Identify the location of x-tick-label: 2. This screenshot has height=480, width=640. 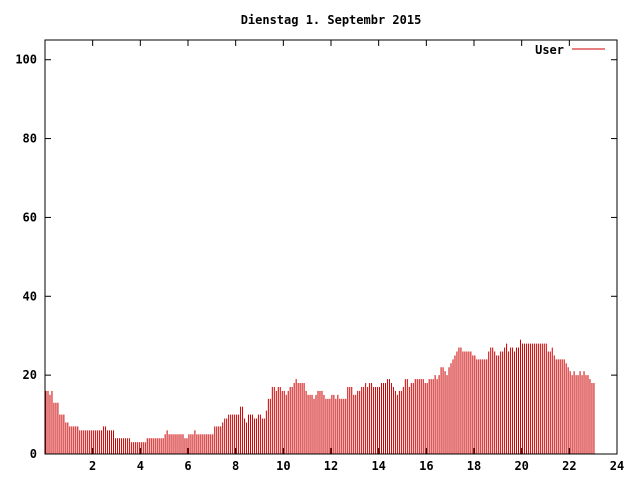
(92, 466).